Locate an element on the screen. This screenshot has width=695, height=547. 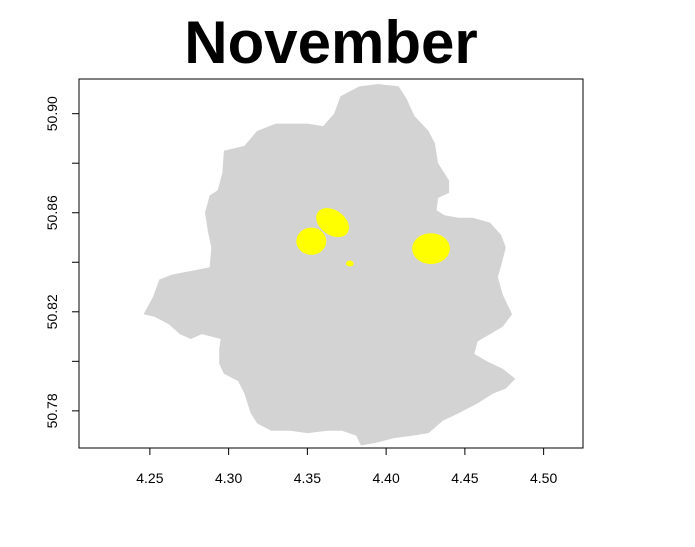
x-tick-label: 4.30 is located at coordinates (228, 478).